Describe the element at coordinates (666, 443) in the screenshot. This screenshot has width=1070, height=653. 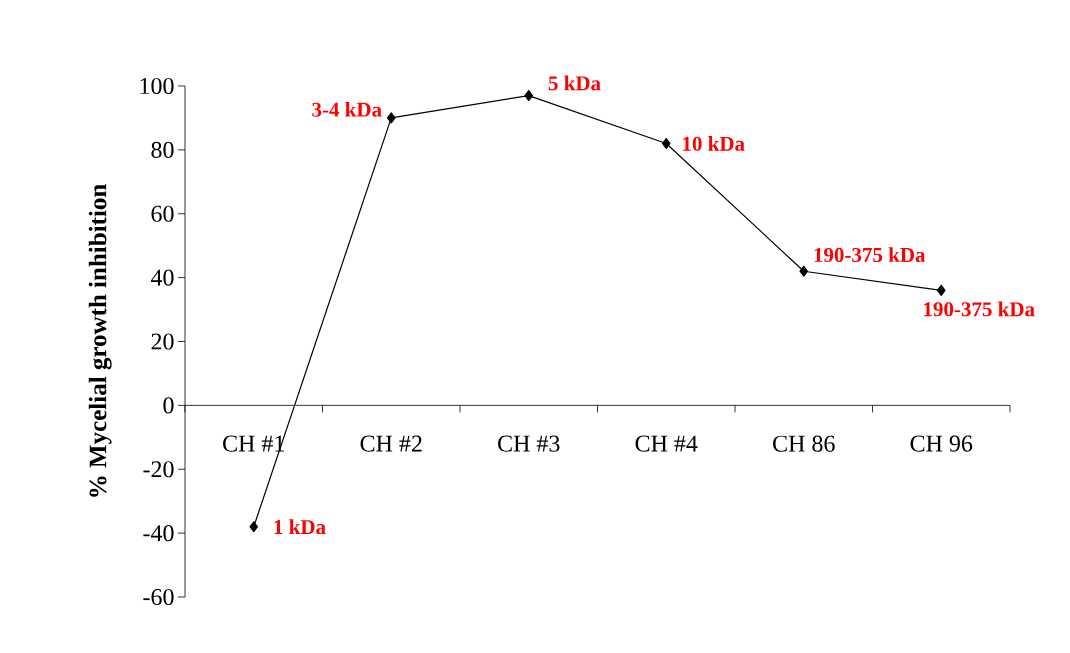
I see `x-tick-label: CH #4` at that location.